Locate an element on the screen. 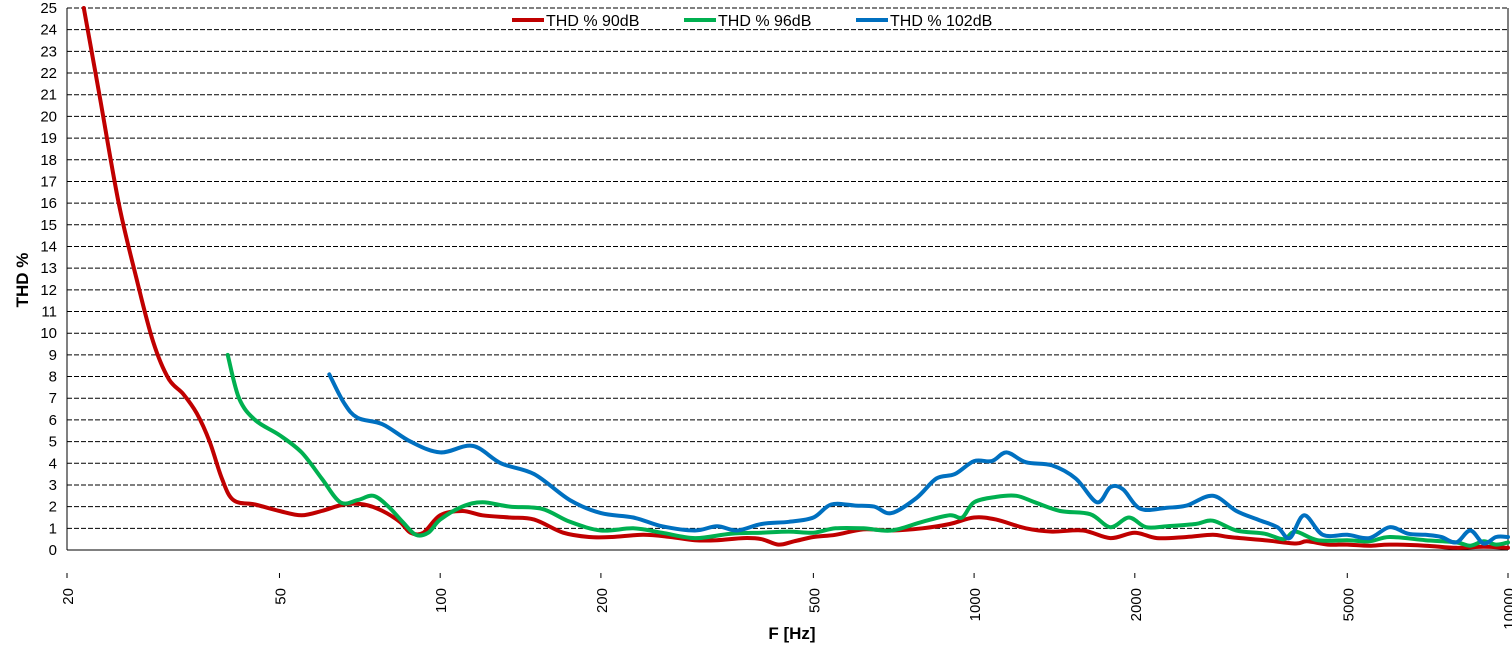 This screenshot has width=1512, height=648. legend-item-1: THD % 90dB is located at coordinates (575, 21).